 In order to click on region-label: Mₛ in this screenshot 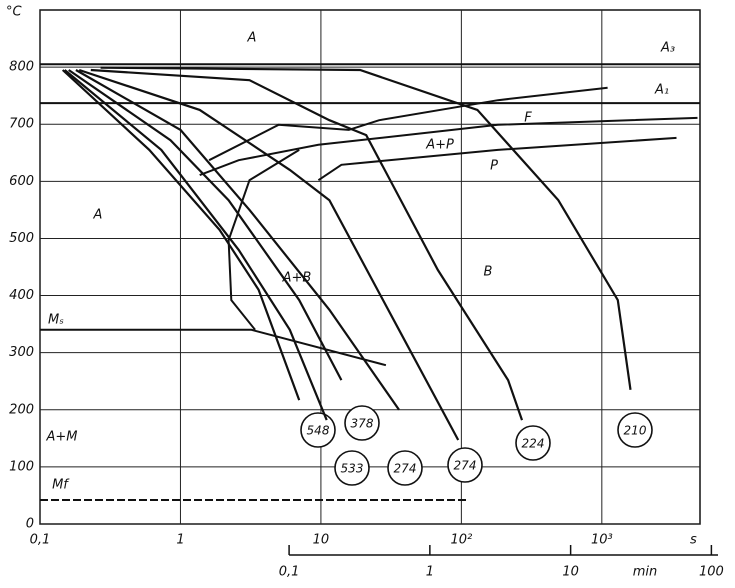, I will do `click(56, 320)`.